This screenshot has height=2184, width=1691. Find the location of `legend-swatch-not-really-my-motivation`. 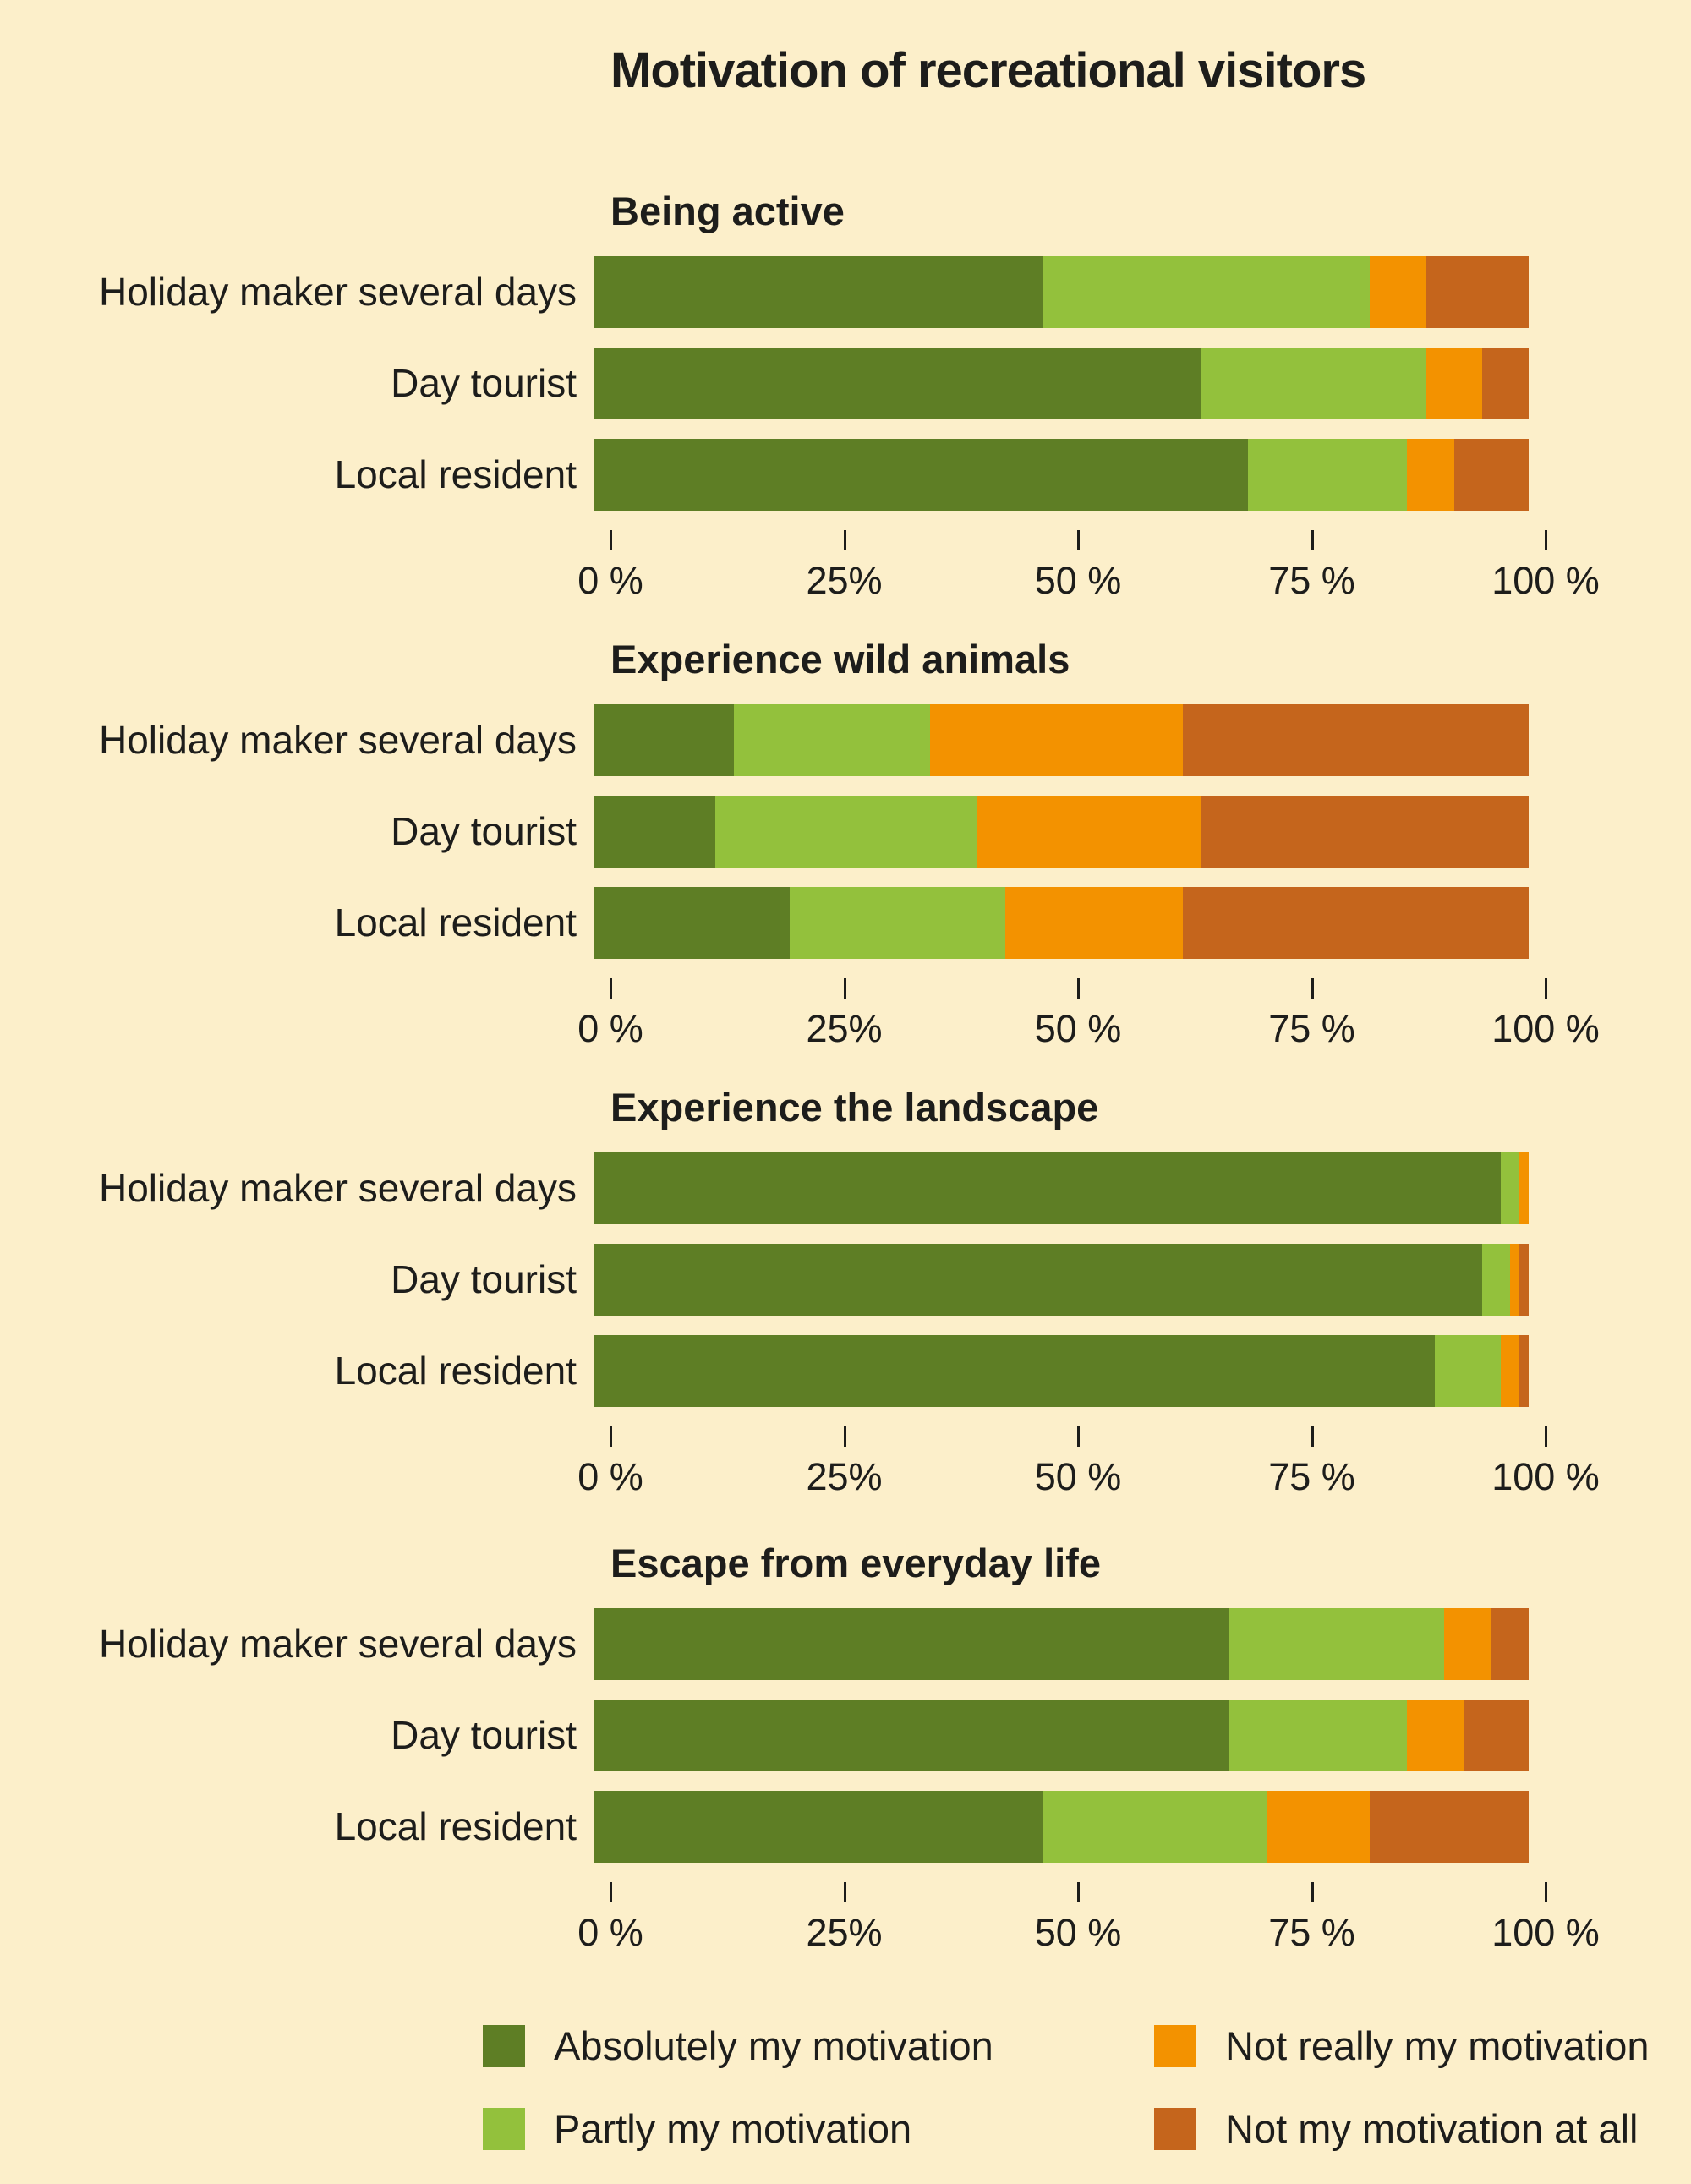

legend-swatch-not-really-my-motivation is located at coordinates (1175, 2045).